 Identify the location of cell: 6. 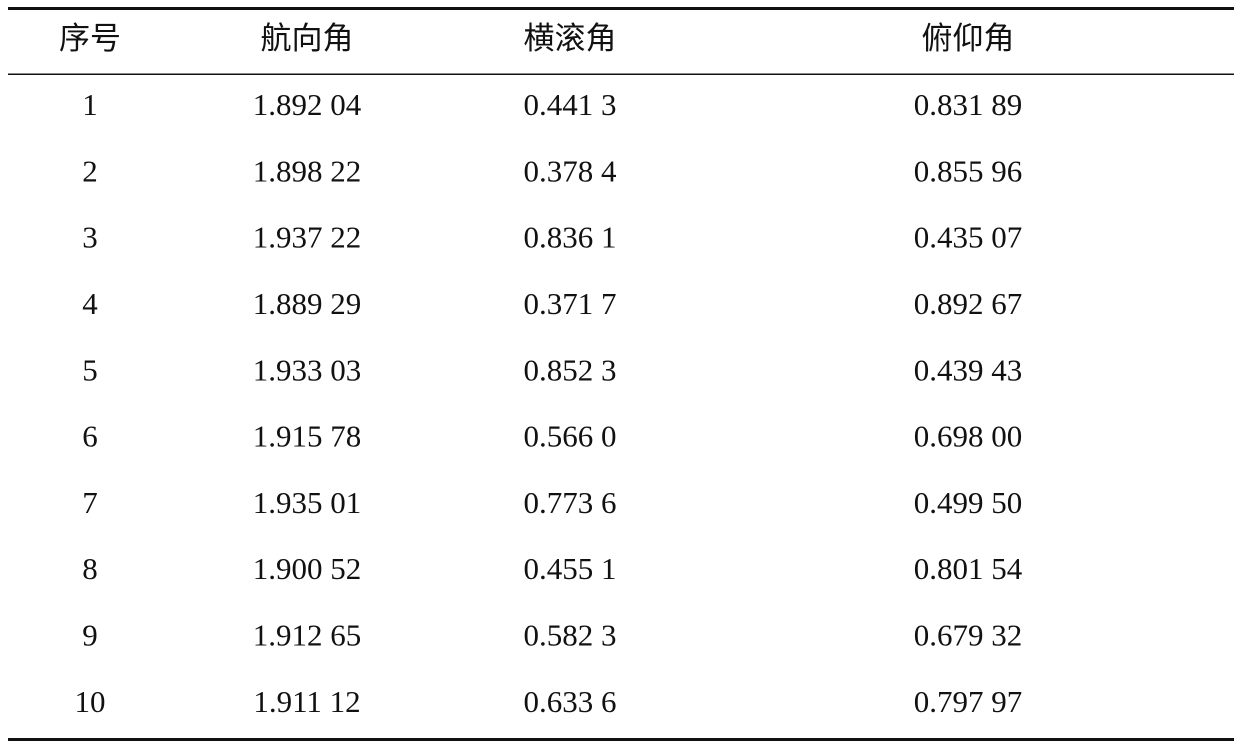
(90, 436).